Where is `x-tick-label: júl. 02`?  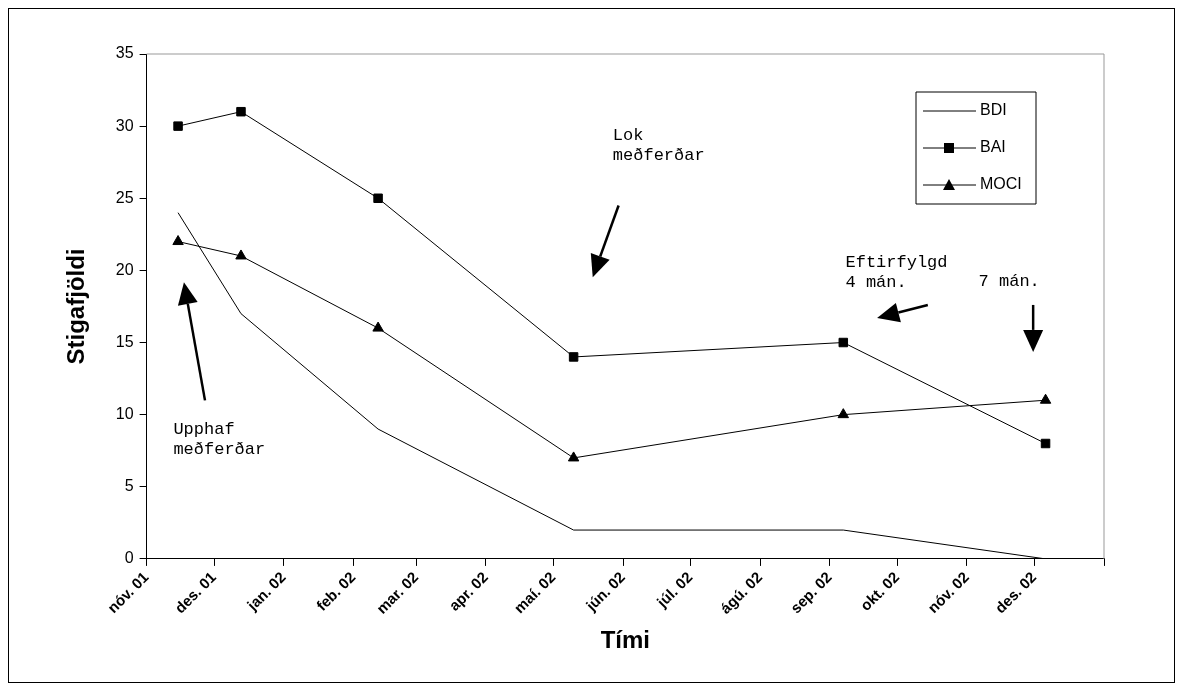
x-tick-label: júl. 02 is located at coordinates (674, 590).